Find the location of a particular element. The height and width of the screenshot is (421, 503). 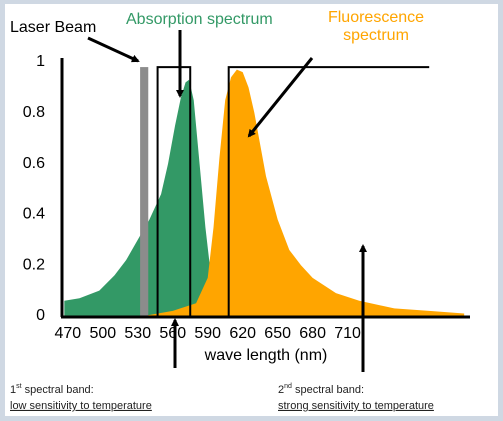

x-tick-label: 710 is located at coordinates (347, 333).